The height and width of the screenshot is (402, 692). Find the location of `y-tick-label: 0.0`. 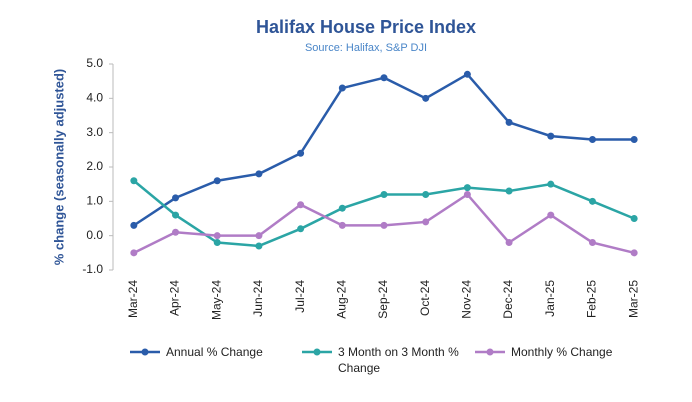

y-tick-label: 0.0 is located at coordinates (94, 235).